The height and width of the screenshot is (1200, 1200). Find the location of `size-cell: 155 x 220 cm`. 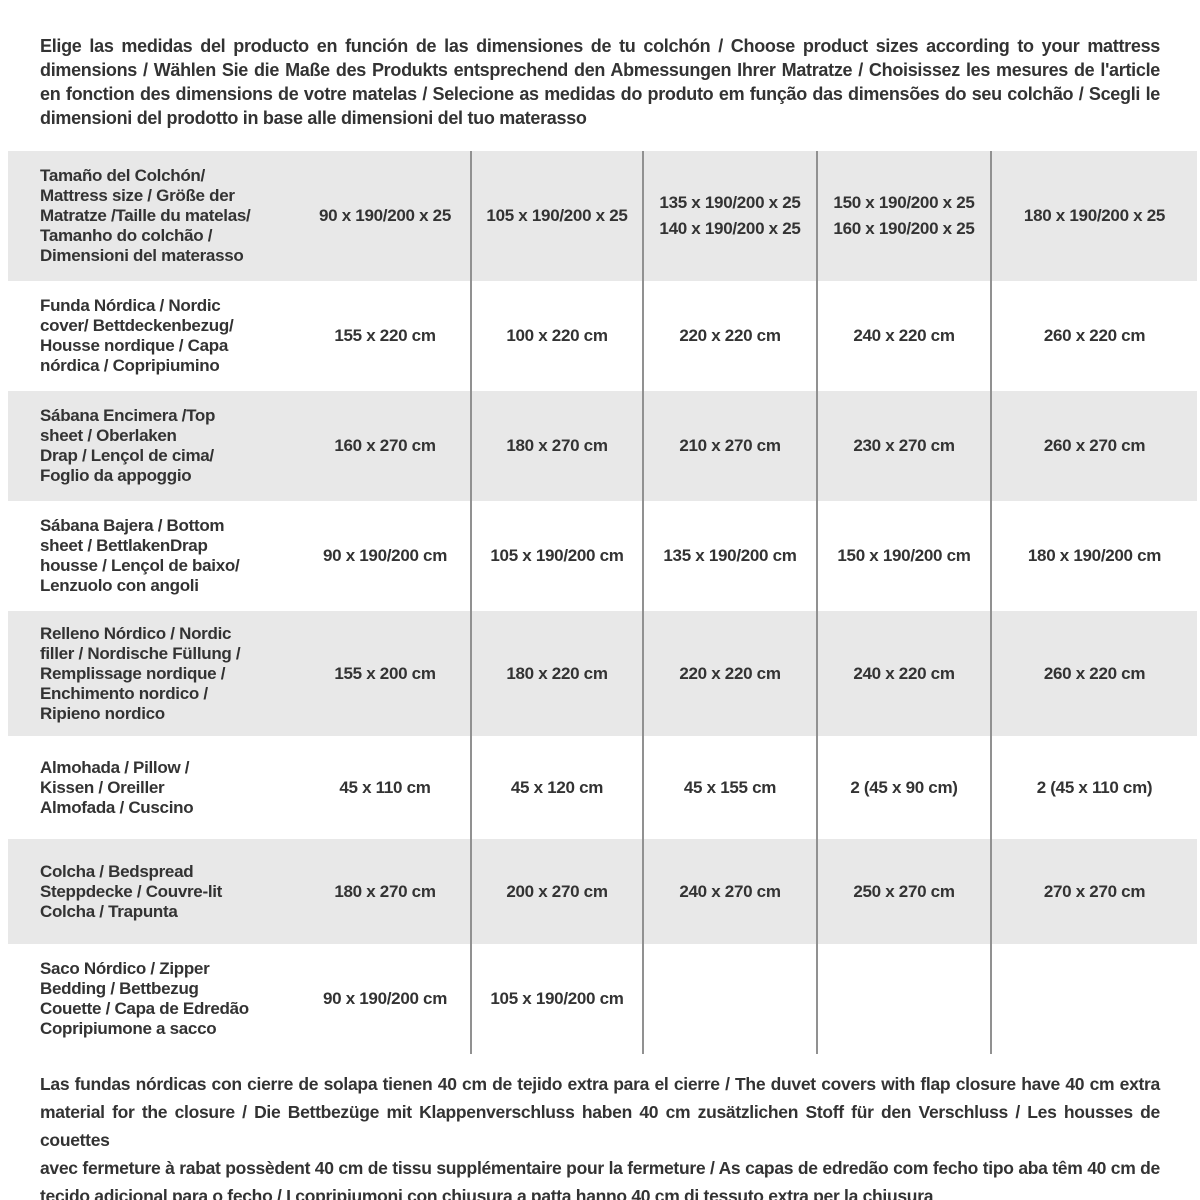

size-cell: 155 x 220 cm is located at coordinates (385, 335).